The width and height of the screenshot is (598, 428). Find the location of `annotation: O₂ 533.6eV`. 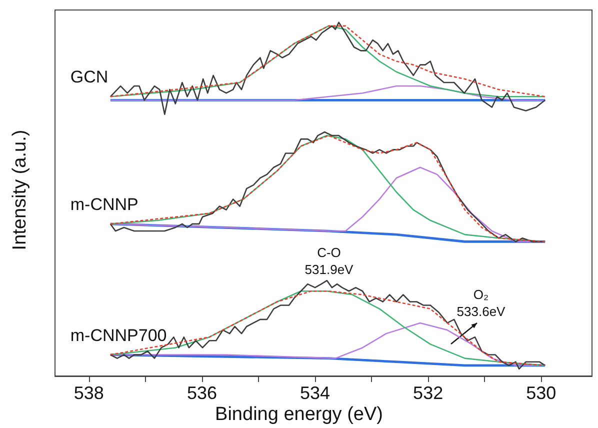

annotation: O₂ 533.6eV is located at coordinates (481, 303).